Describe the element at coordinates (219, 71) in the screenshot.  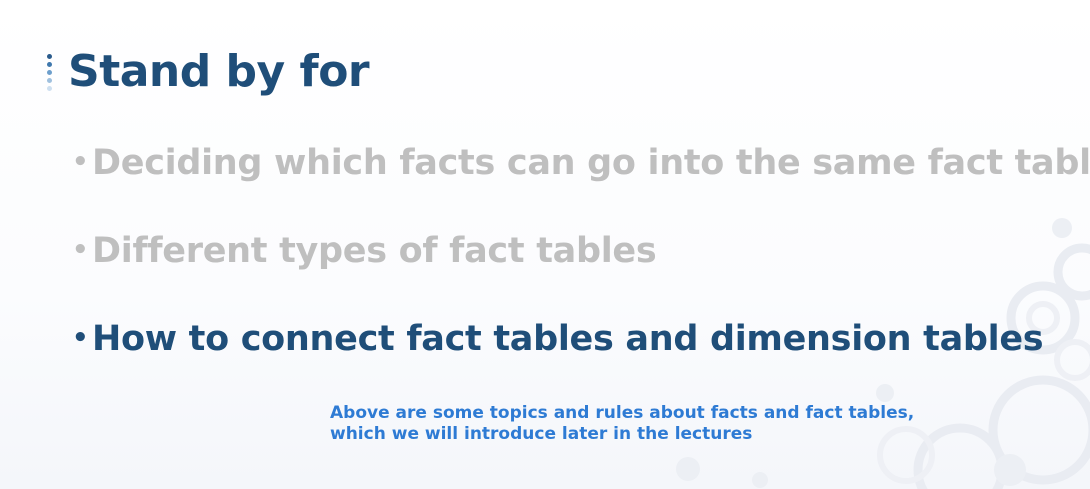
I see `slide-title: Stand by for` at that location.